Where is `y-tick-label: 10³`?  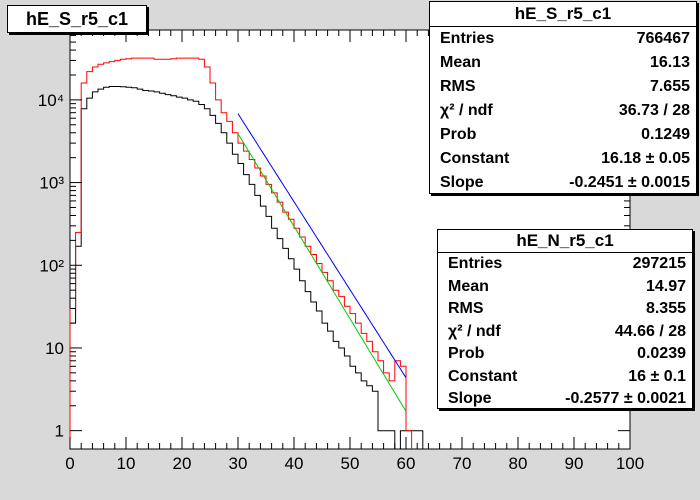
y-tick-label: 10³ is located at coordinates (51, 183).